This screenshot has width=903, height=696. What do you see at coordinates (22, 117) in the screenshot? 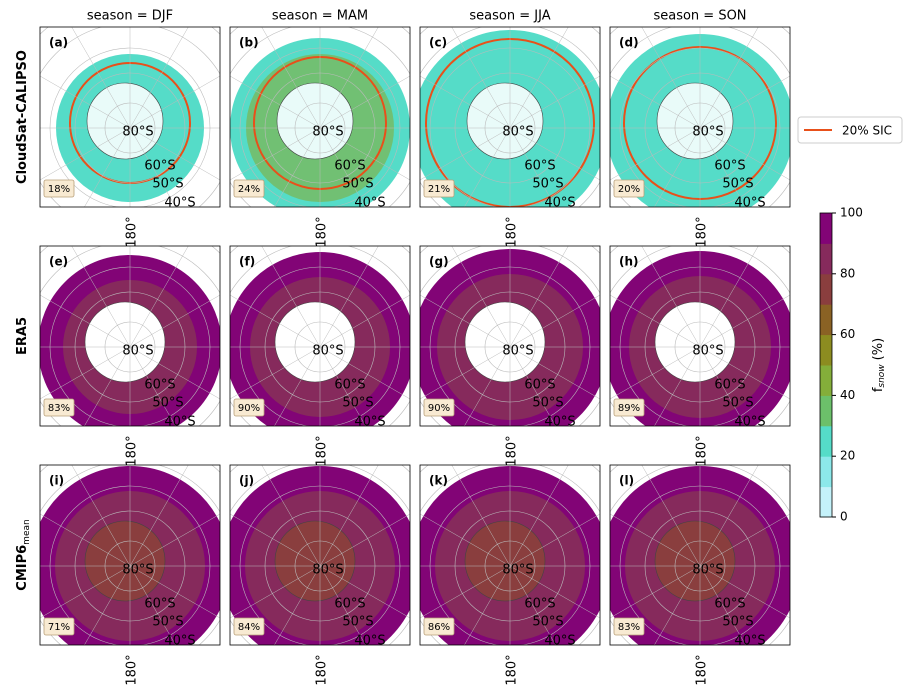
I see `row-label-text: CloudSat-CALIPSO` at bounding box center [22, 117].